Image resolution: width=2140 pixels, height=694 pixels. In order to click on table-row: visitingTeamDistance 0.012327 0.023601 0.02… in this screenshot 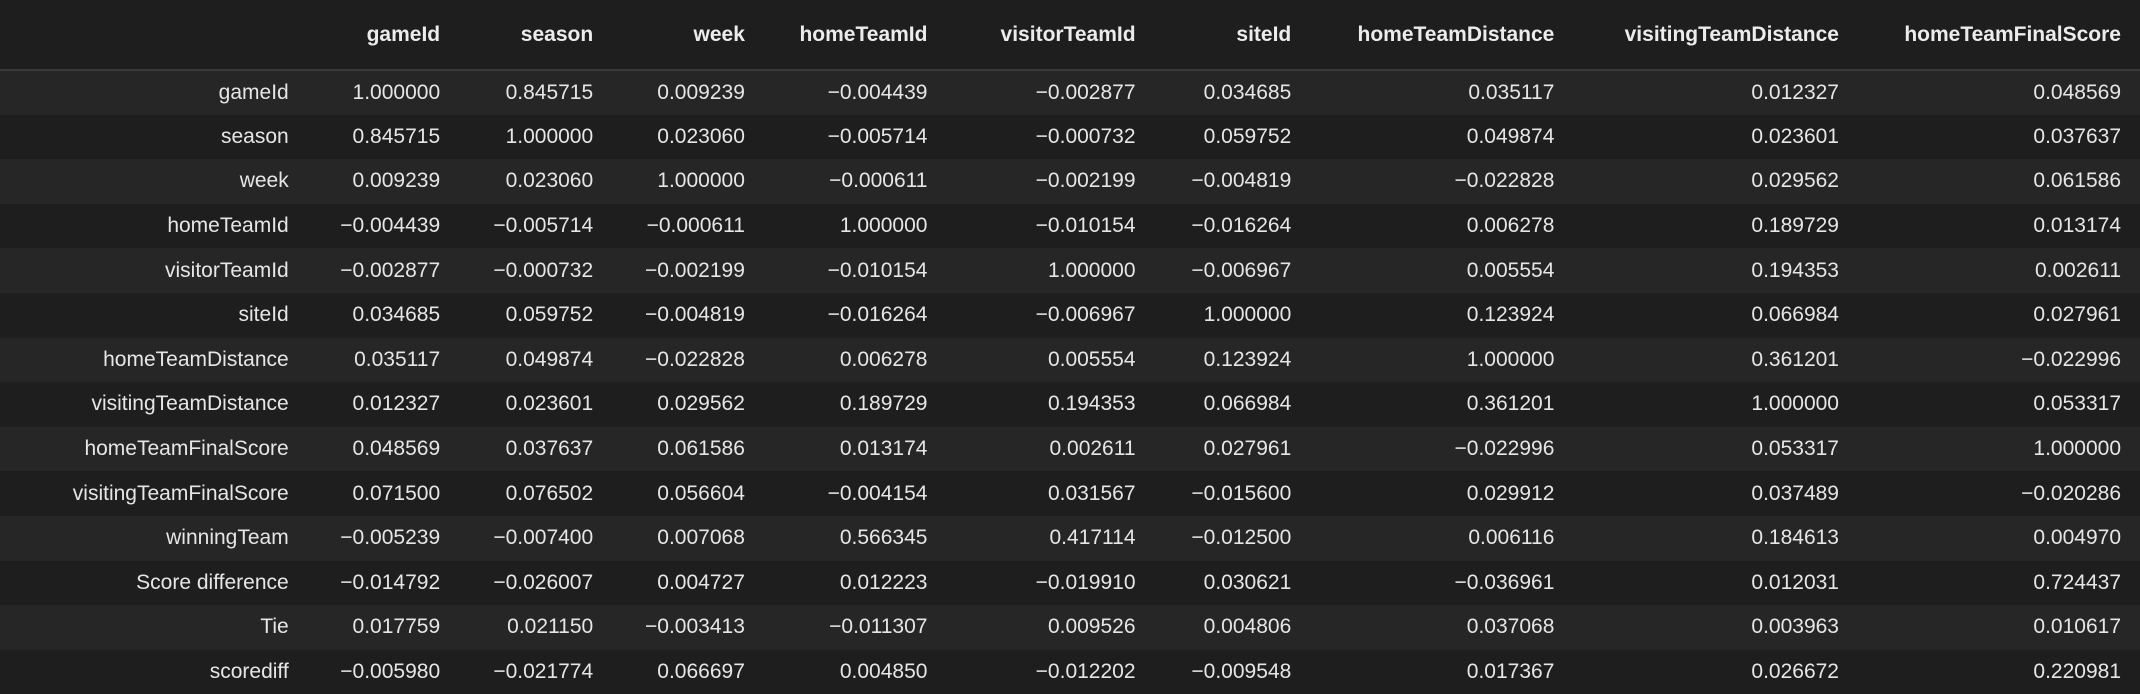, I will do `click(1070, 404)`.